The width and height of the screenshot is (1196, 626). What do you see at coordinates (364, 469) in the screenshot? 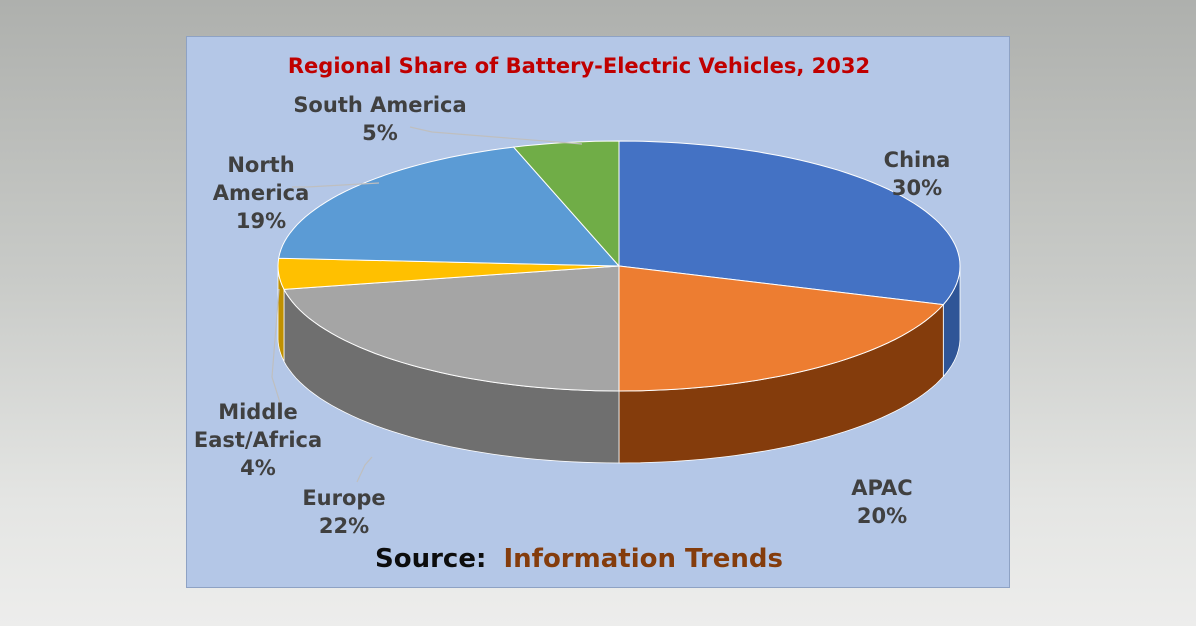
I see `leader-line-europe` at bounding box center [364, 469].